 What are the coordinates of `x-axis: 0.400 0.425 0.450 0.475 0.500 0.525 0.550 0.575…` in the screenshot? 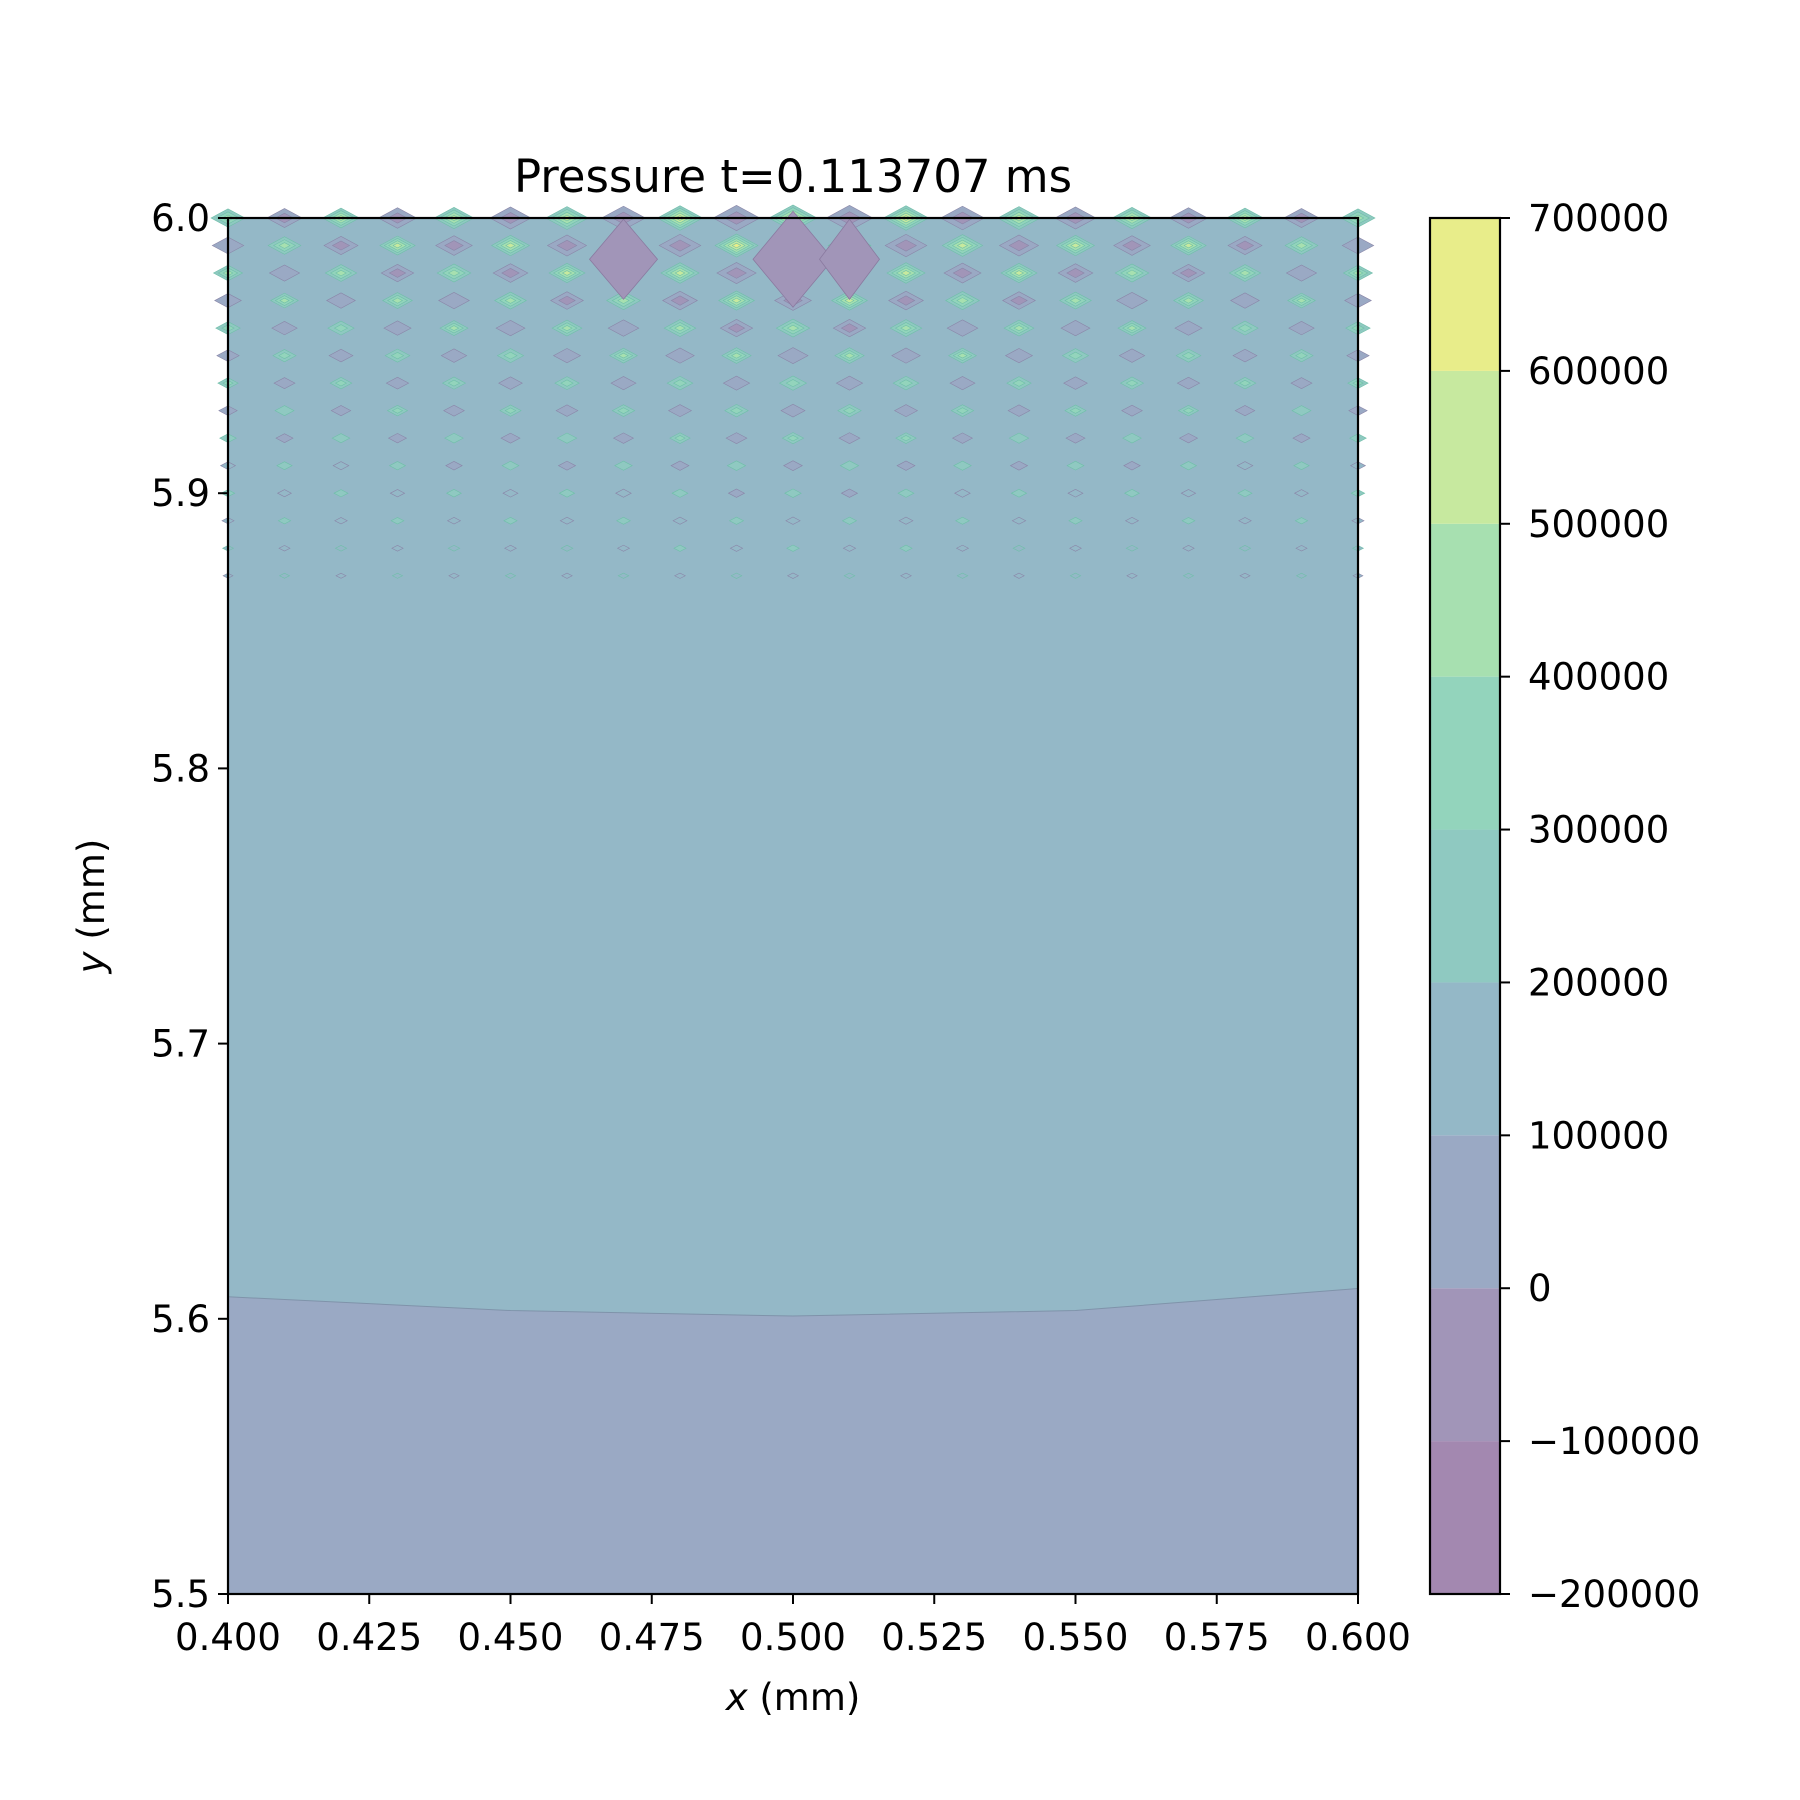 It's located at (793, 1626).